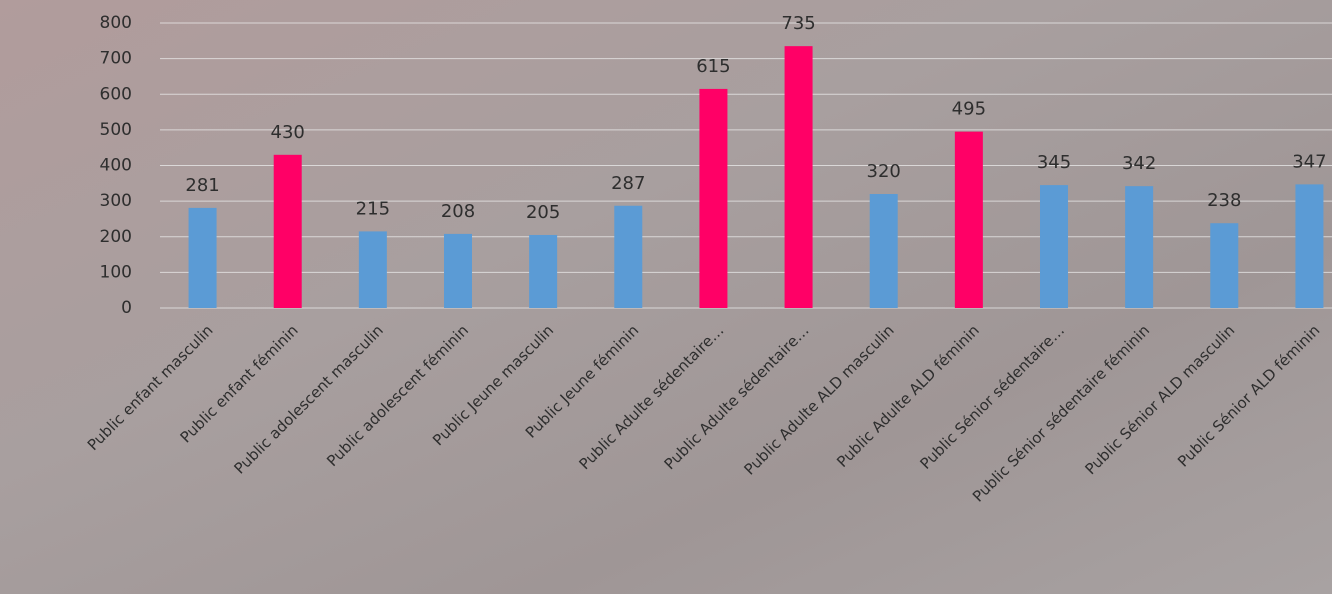 The image size is (1332, 594). What do you see at coordinates (116, 23) in the screenshot?
I see `y-tick-label: 800` at bounding box center [116, 23].